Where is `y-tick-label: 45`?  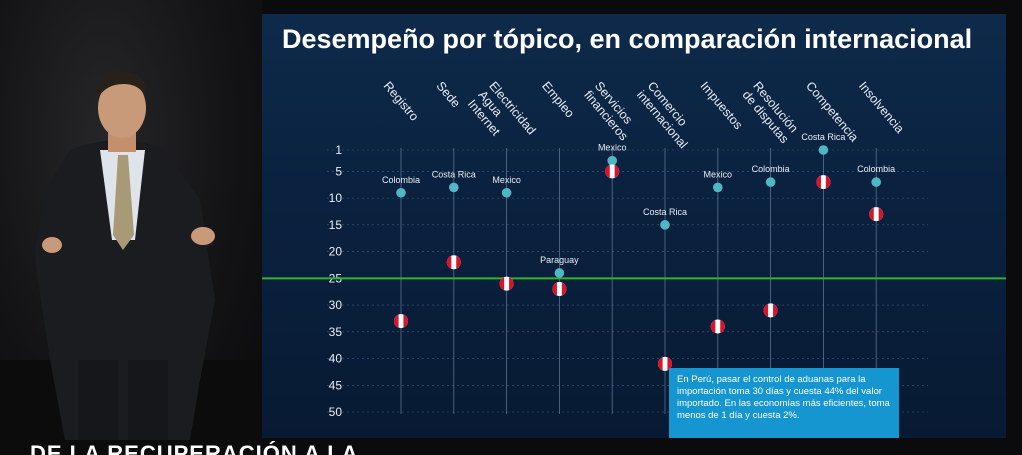 y-tick-label: 45 is located at coordinates (336, 385).